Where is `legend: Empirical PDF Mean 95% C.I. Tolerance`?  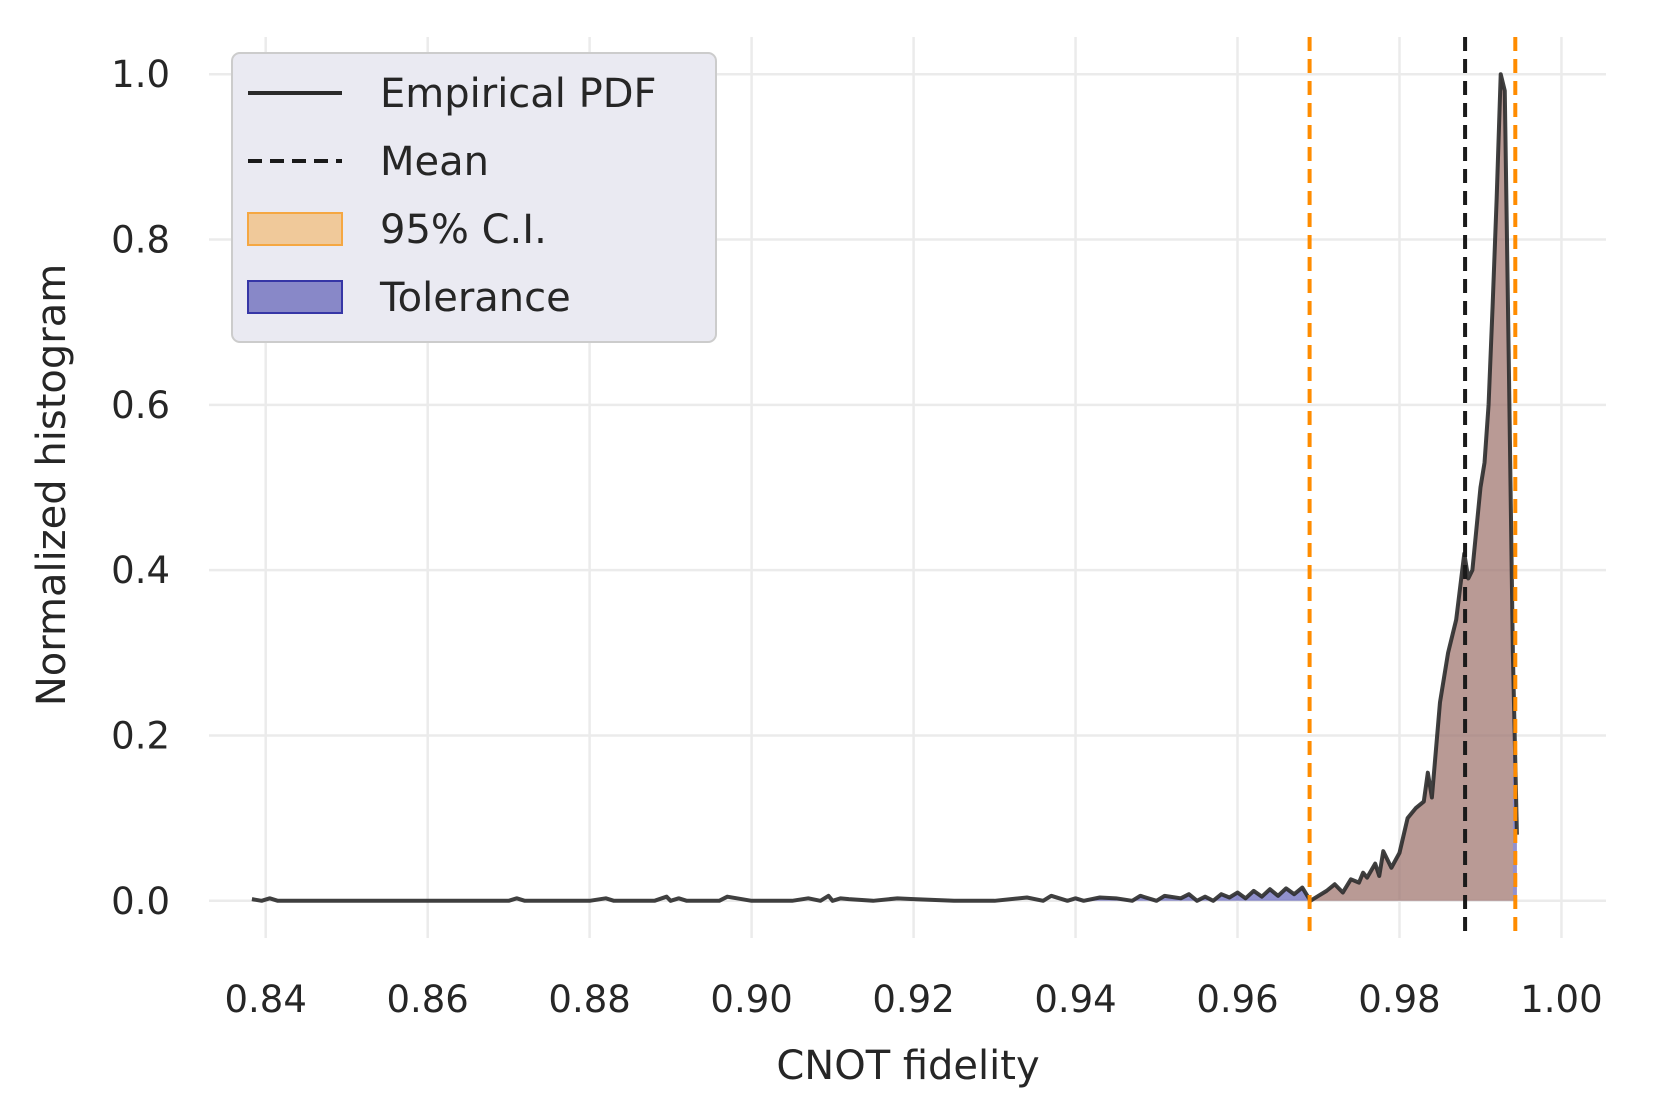 legend: Empirical PDF Mean 95% C.I. Tolerance is located at coordinates (474, 197).